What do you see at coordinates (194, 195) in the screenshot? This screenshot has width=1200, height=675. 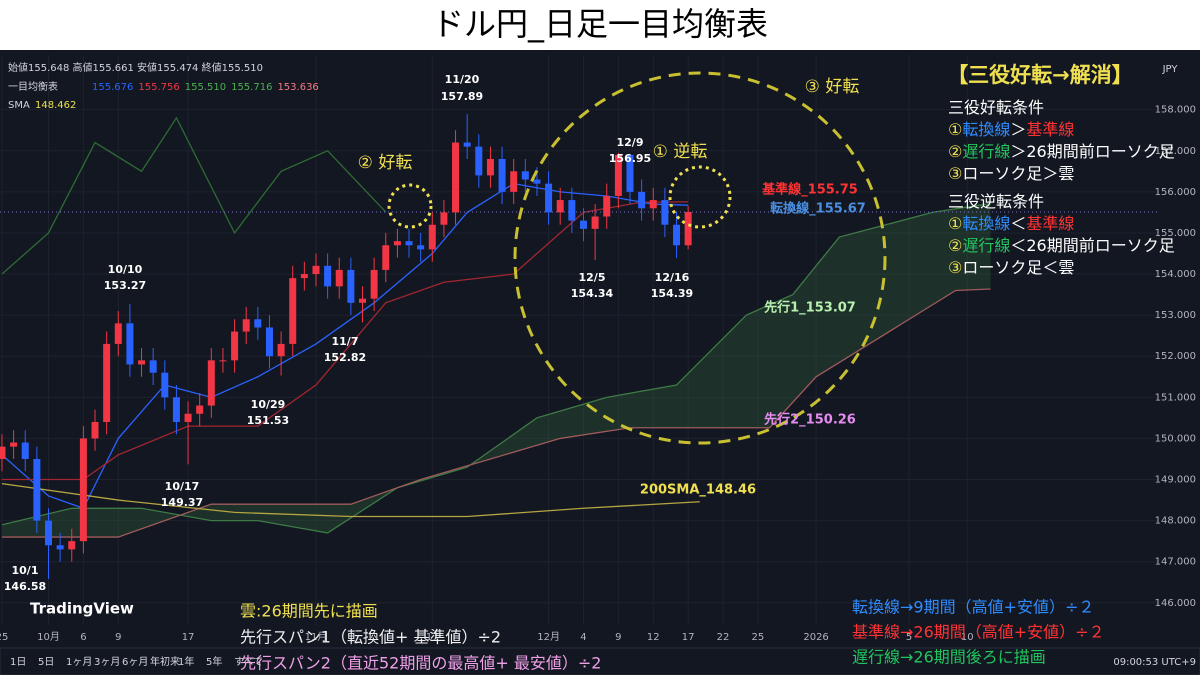 I see `indicator-line` at bounding box center [194, 195].